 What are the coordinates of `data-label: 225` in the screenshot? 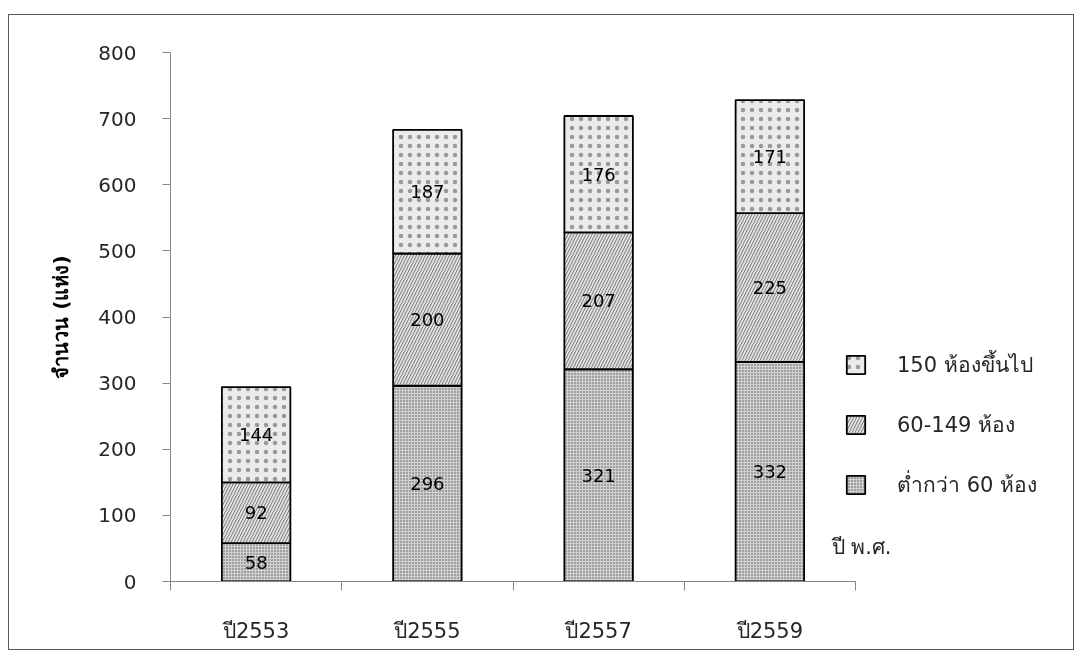 It's located at (770, 288).